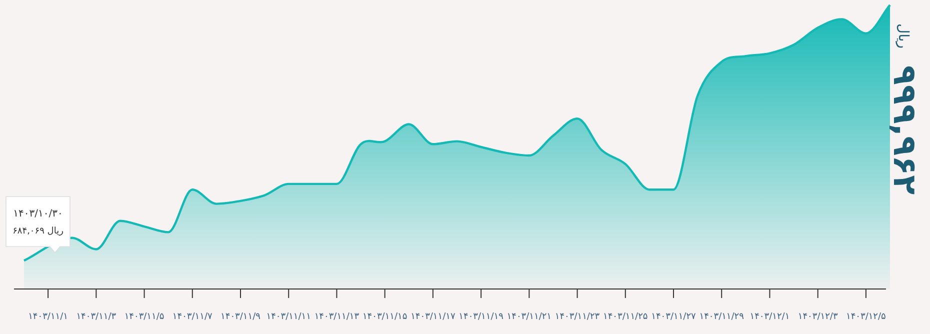 The width and height of the screenshot is (930, 334). I want to click on x-tick-label: ۱۴۰۳/۱۲/۳, so click(818, 317).